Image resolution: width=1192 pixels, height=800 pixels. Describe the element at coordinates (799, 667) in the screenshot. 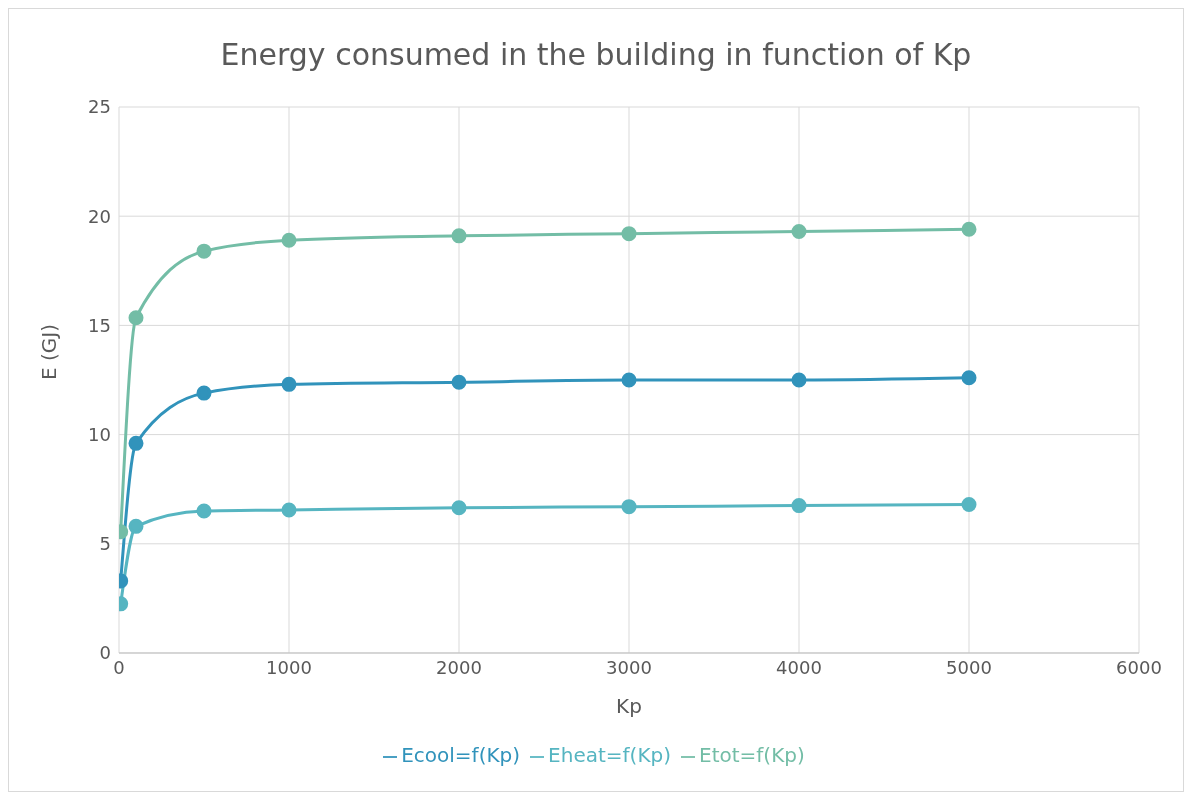

I see `x-tick-label: 4000` at that location.